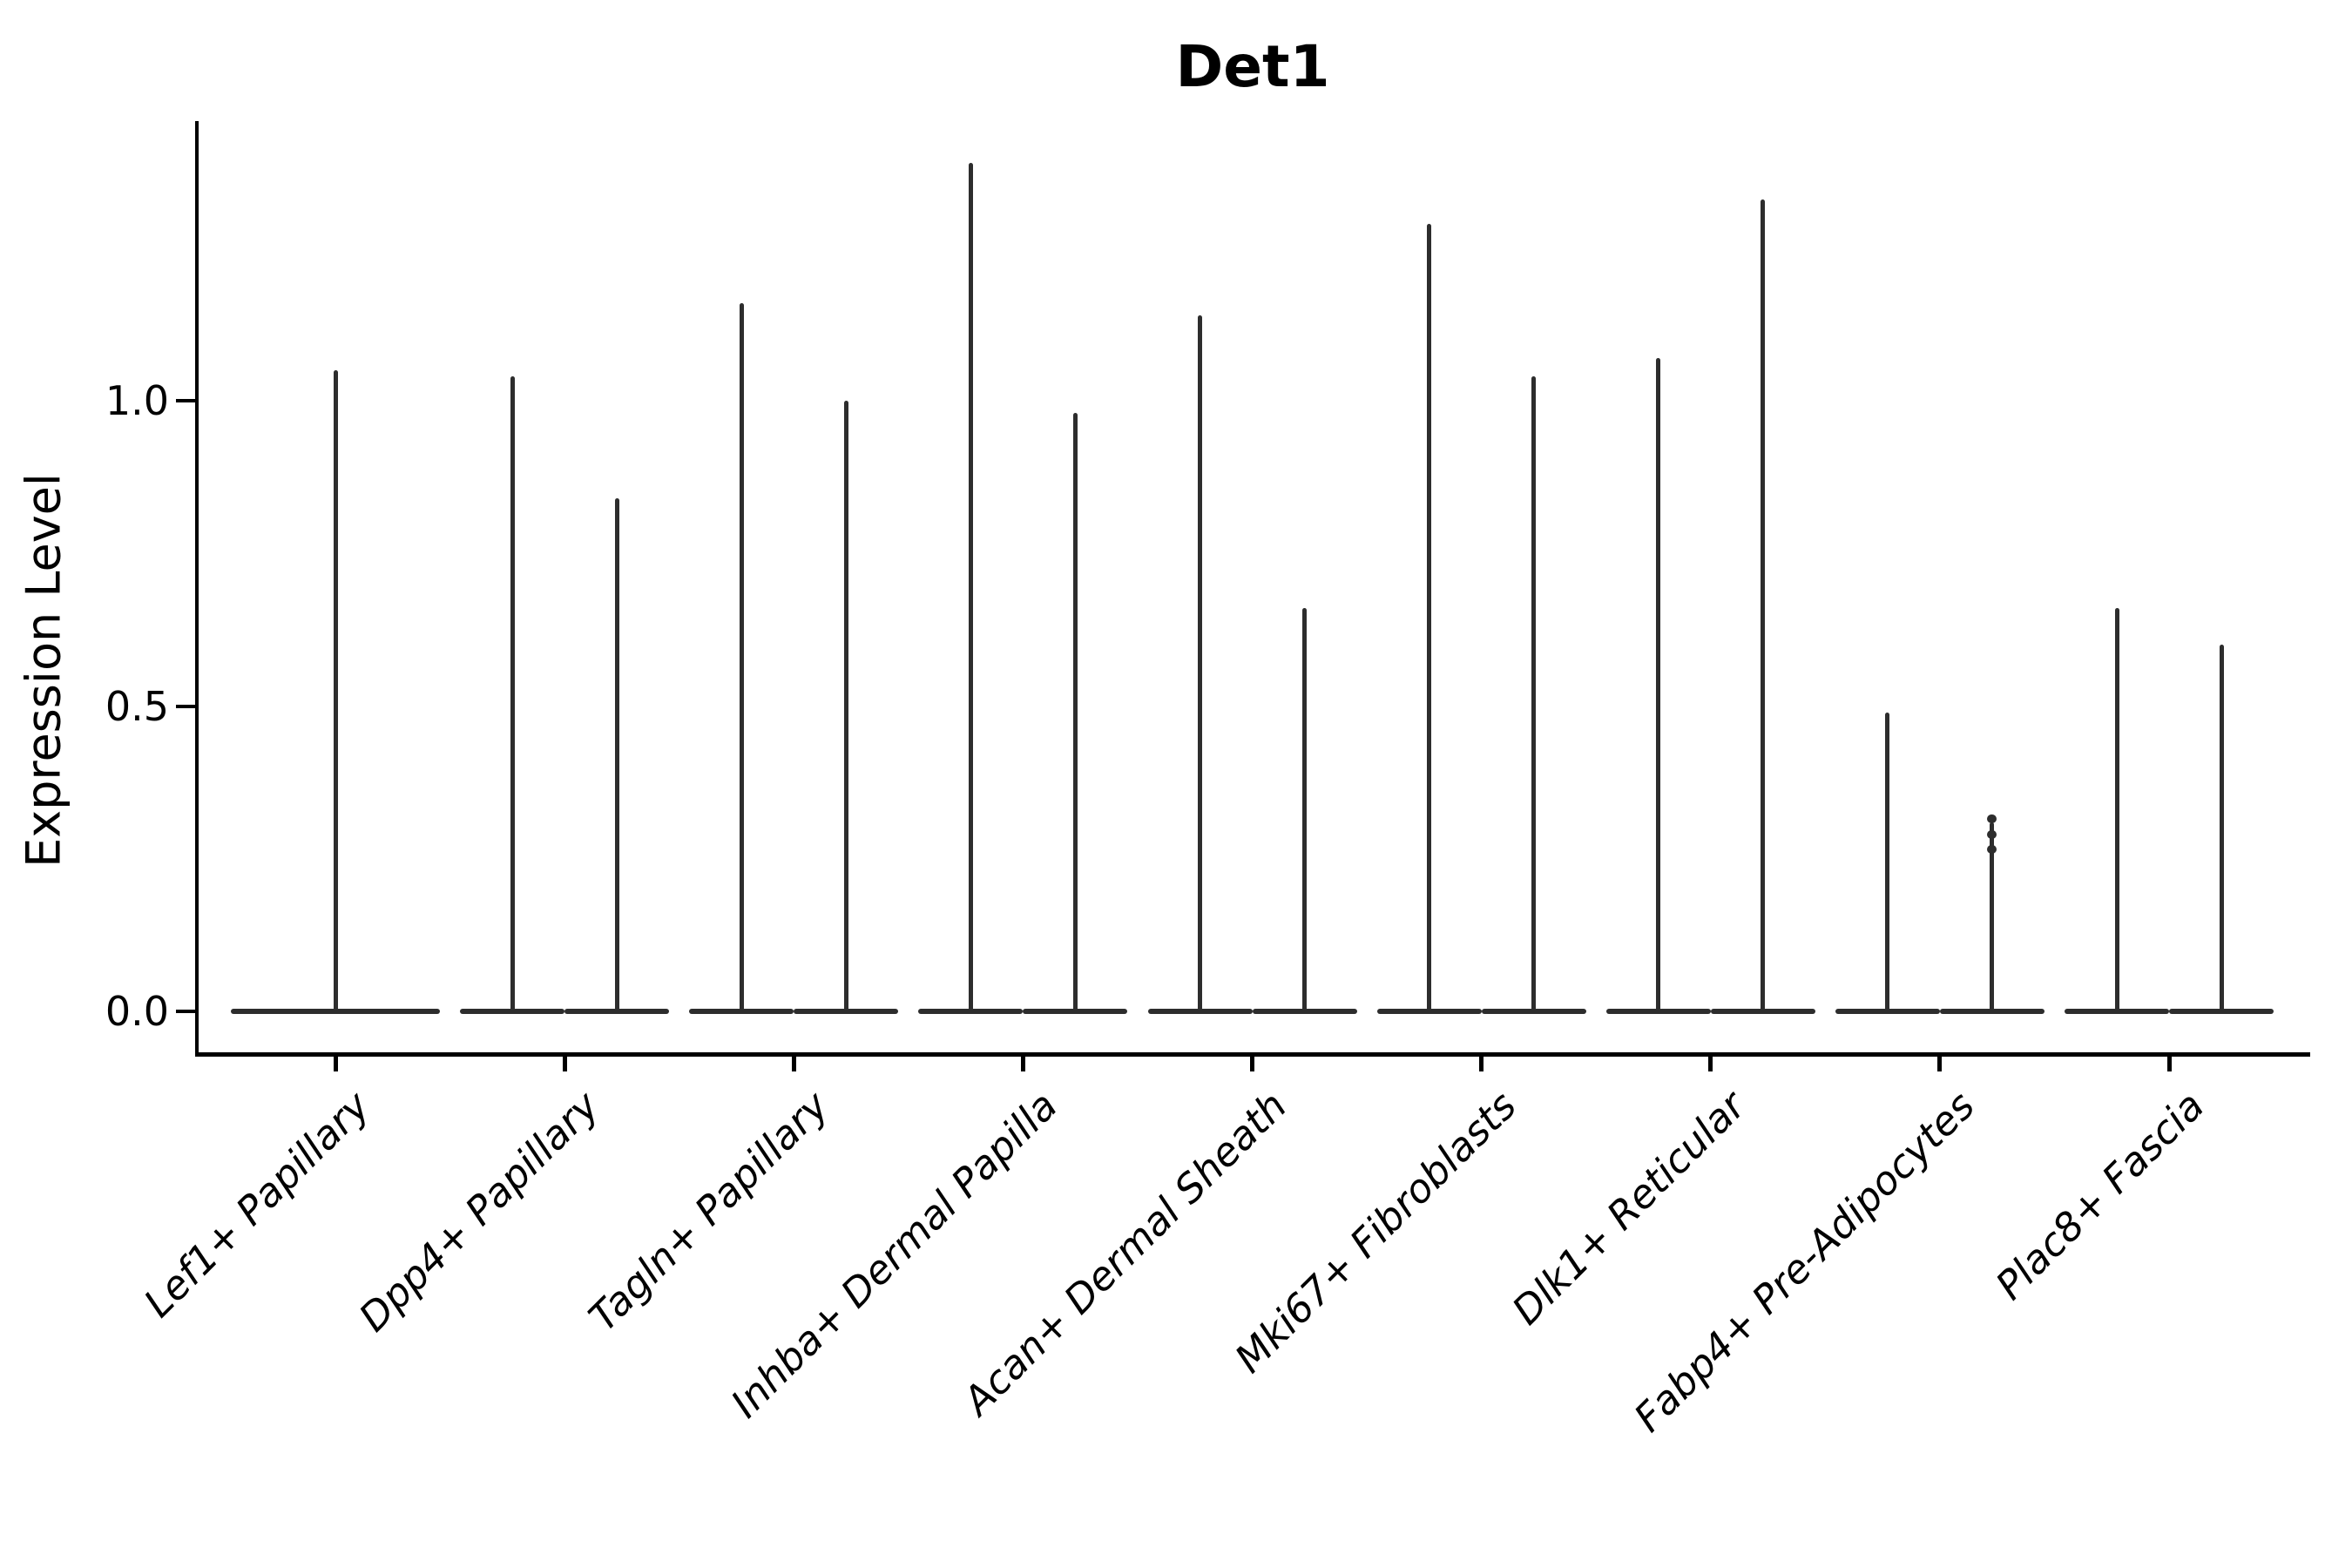 This screenshot has width=2352, height=1568. I want to click on x-tick-label: Plac8+ Fascia, so click(2099, 1195).